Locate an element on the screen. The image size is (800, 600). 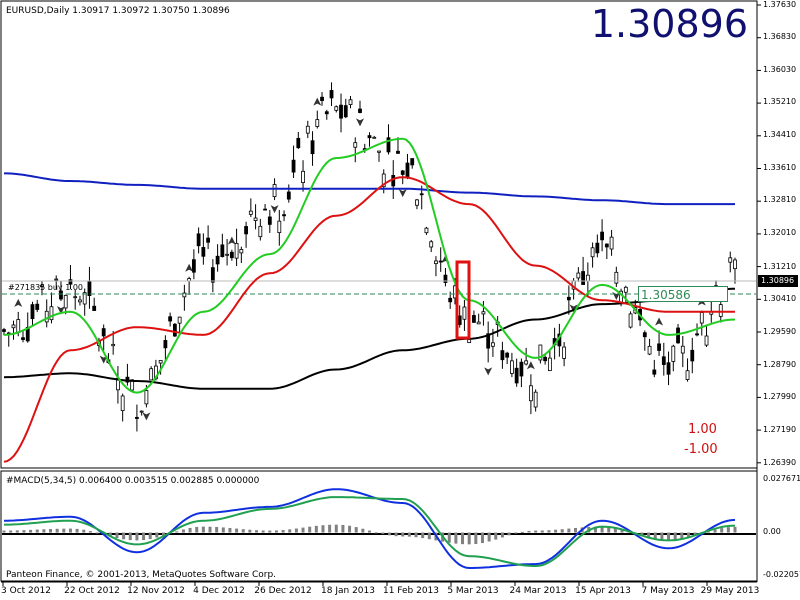
price-axis-label: 1.35210 is located at coordinates (780, 101).